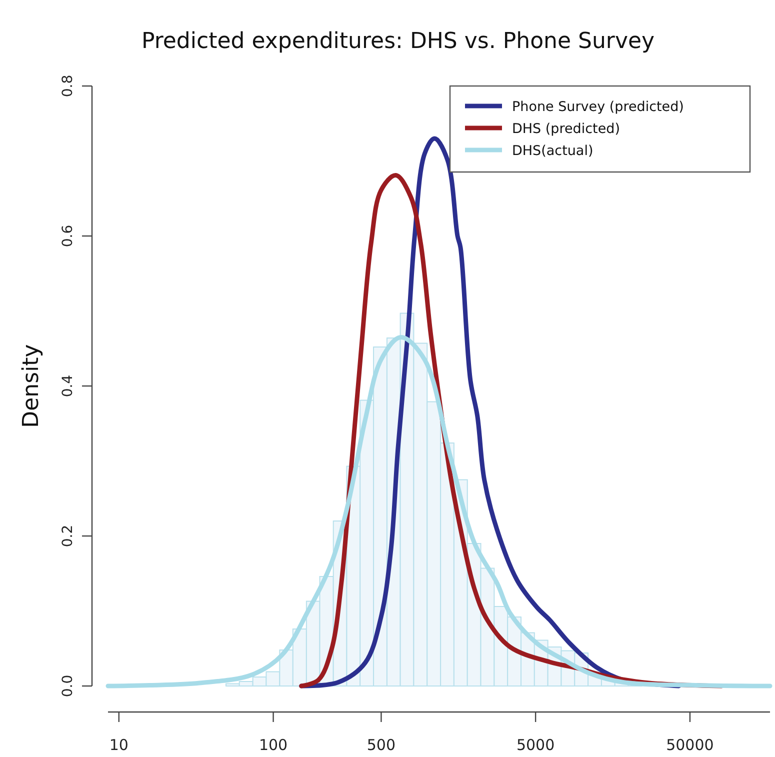 This screenshot has height=757, width=775. What do you see at coordinates (68, 686) in the screenshot?
I see `y-tick-label: 0.0` at bounding box center [68, 686].